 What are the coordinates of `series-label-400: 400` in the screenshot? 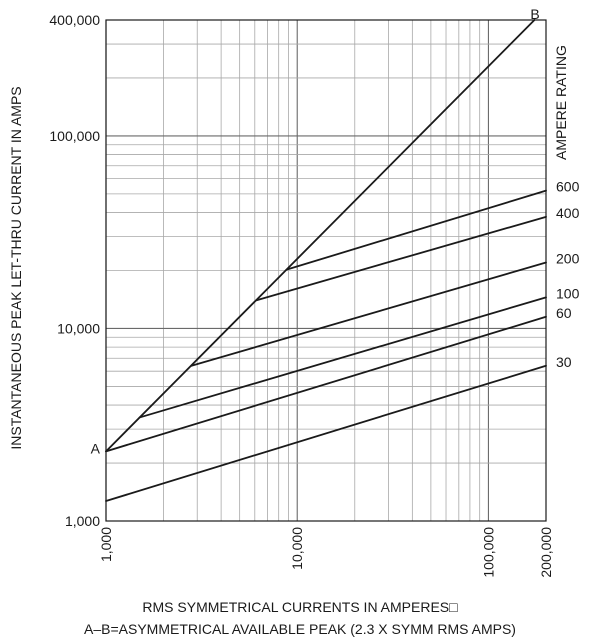 It's located at (568, 213).